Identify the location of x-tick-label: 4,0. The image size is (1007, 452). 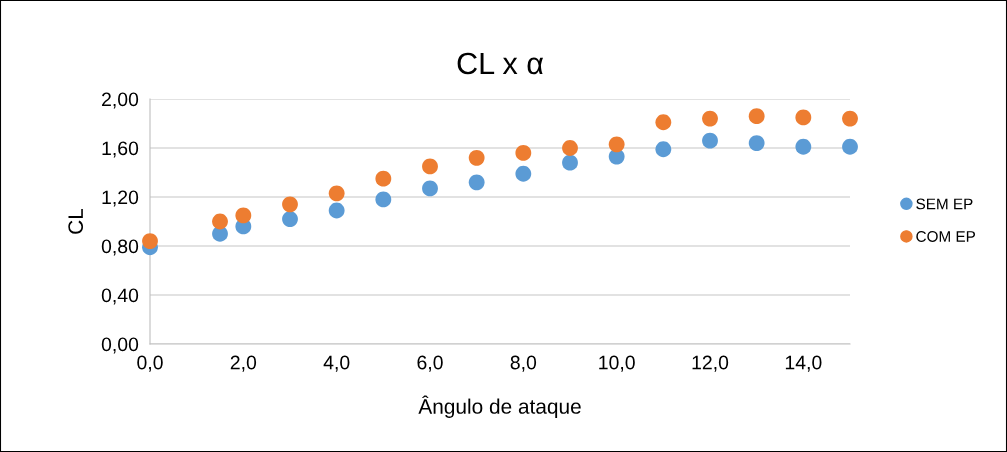
(336, 363).